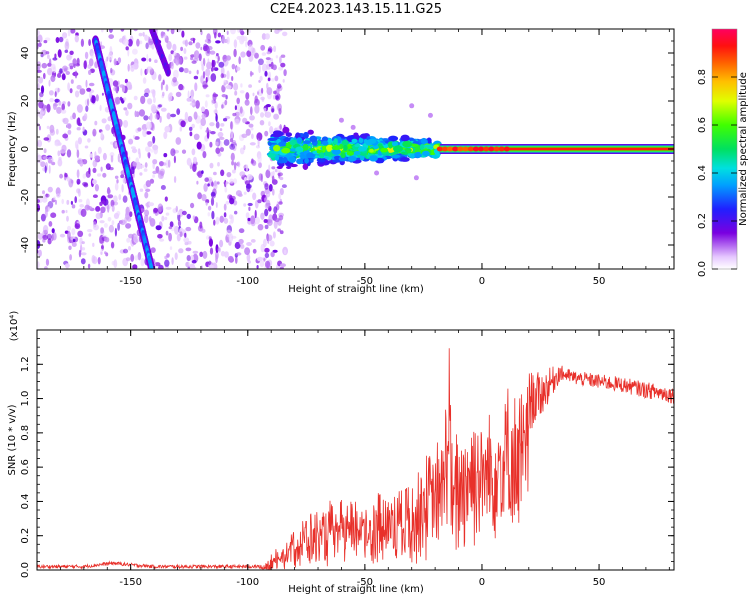  I want to click on colorbar-tick-label: 0.2, so click(702, 221).